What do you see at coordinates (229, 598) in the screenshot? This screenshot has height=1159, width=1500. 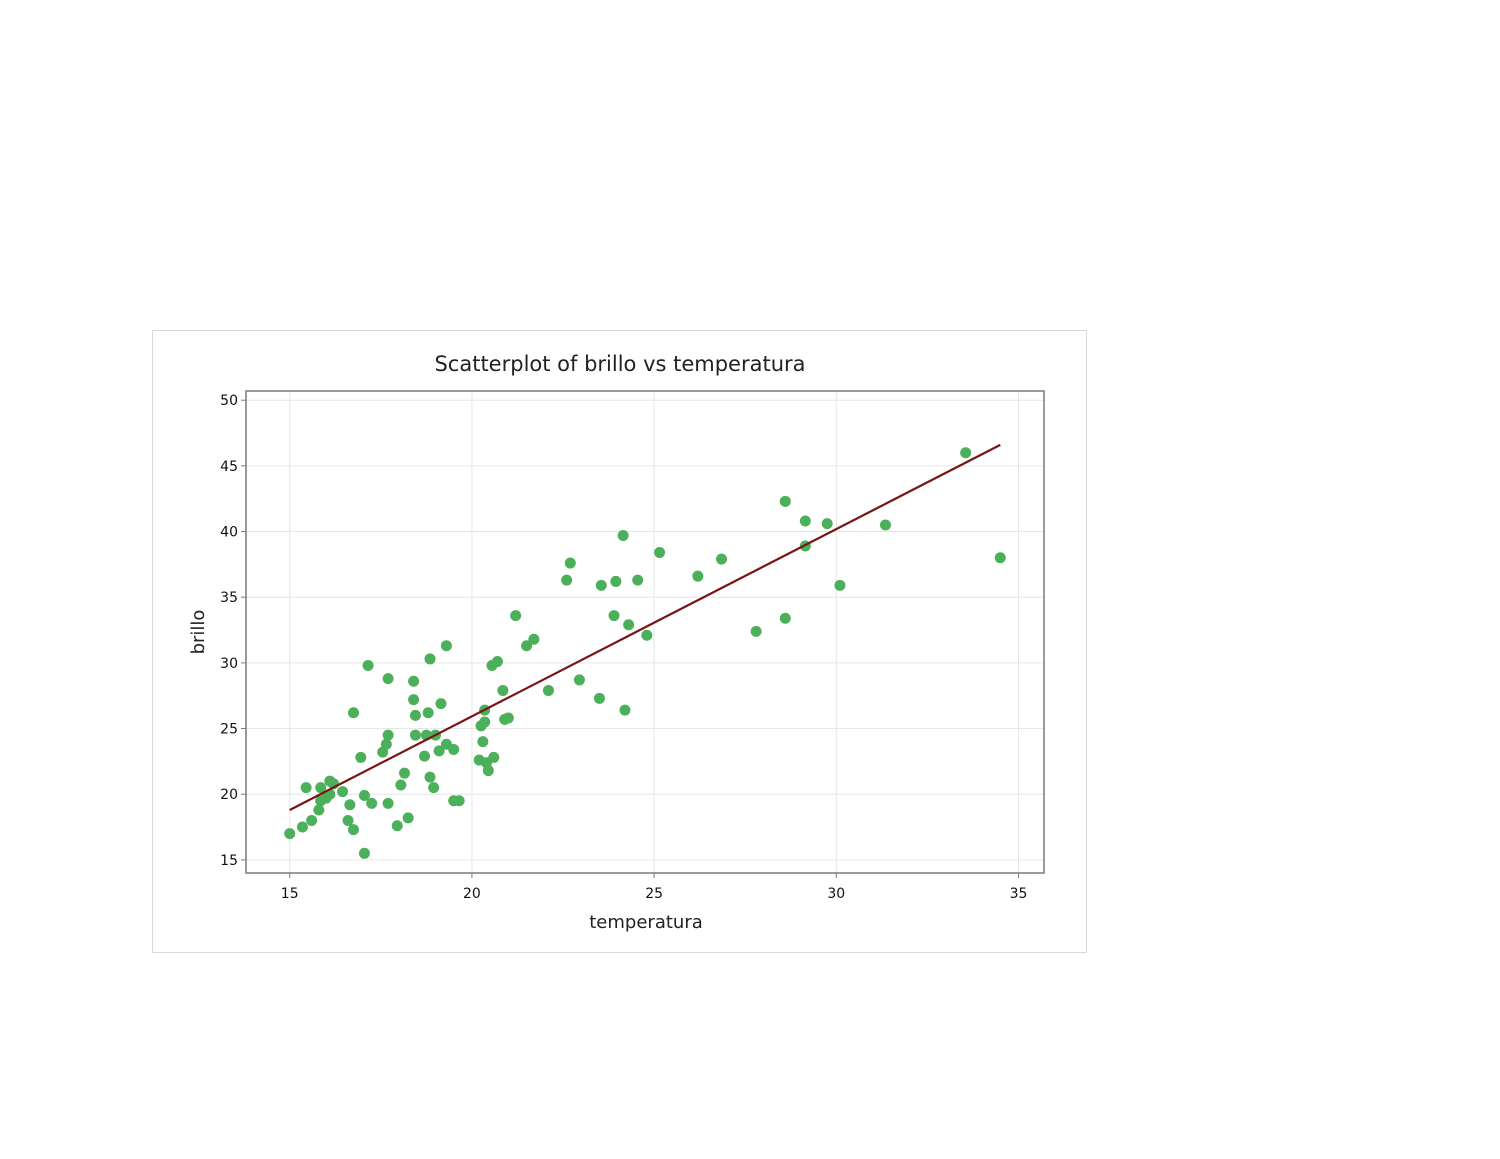 I see `y-tick-label: 35` at bounding box center [229, 598].